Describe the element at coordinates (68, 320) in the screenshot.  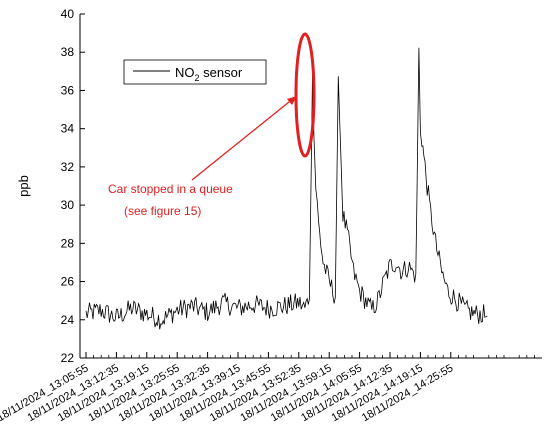
I see `y-tick-label: 24` at that location.